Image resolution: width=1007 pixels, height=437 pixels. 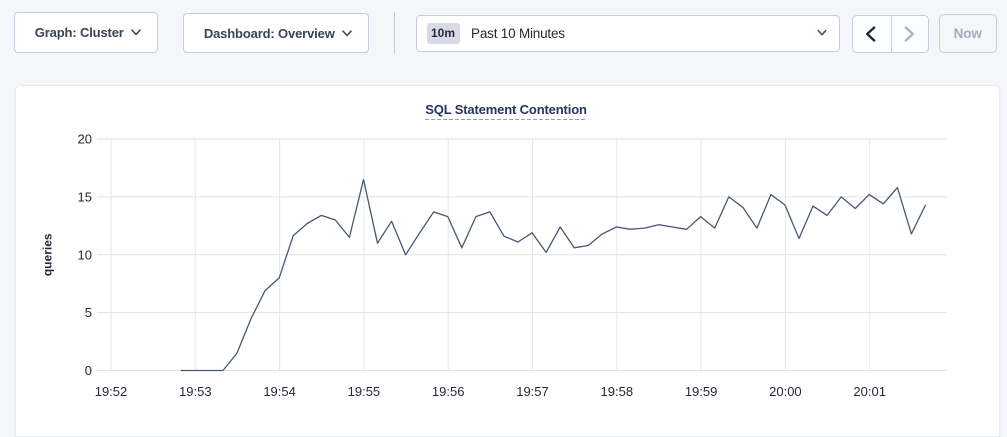 I want to click on svg-text: queries, so click(x=48, y=254).